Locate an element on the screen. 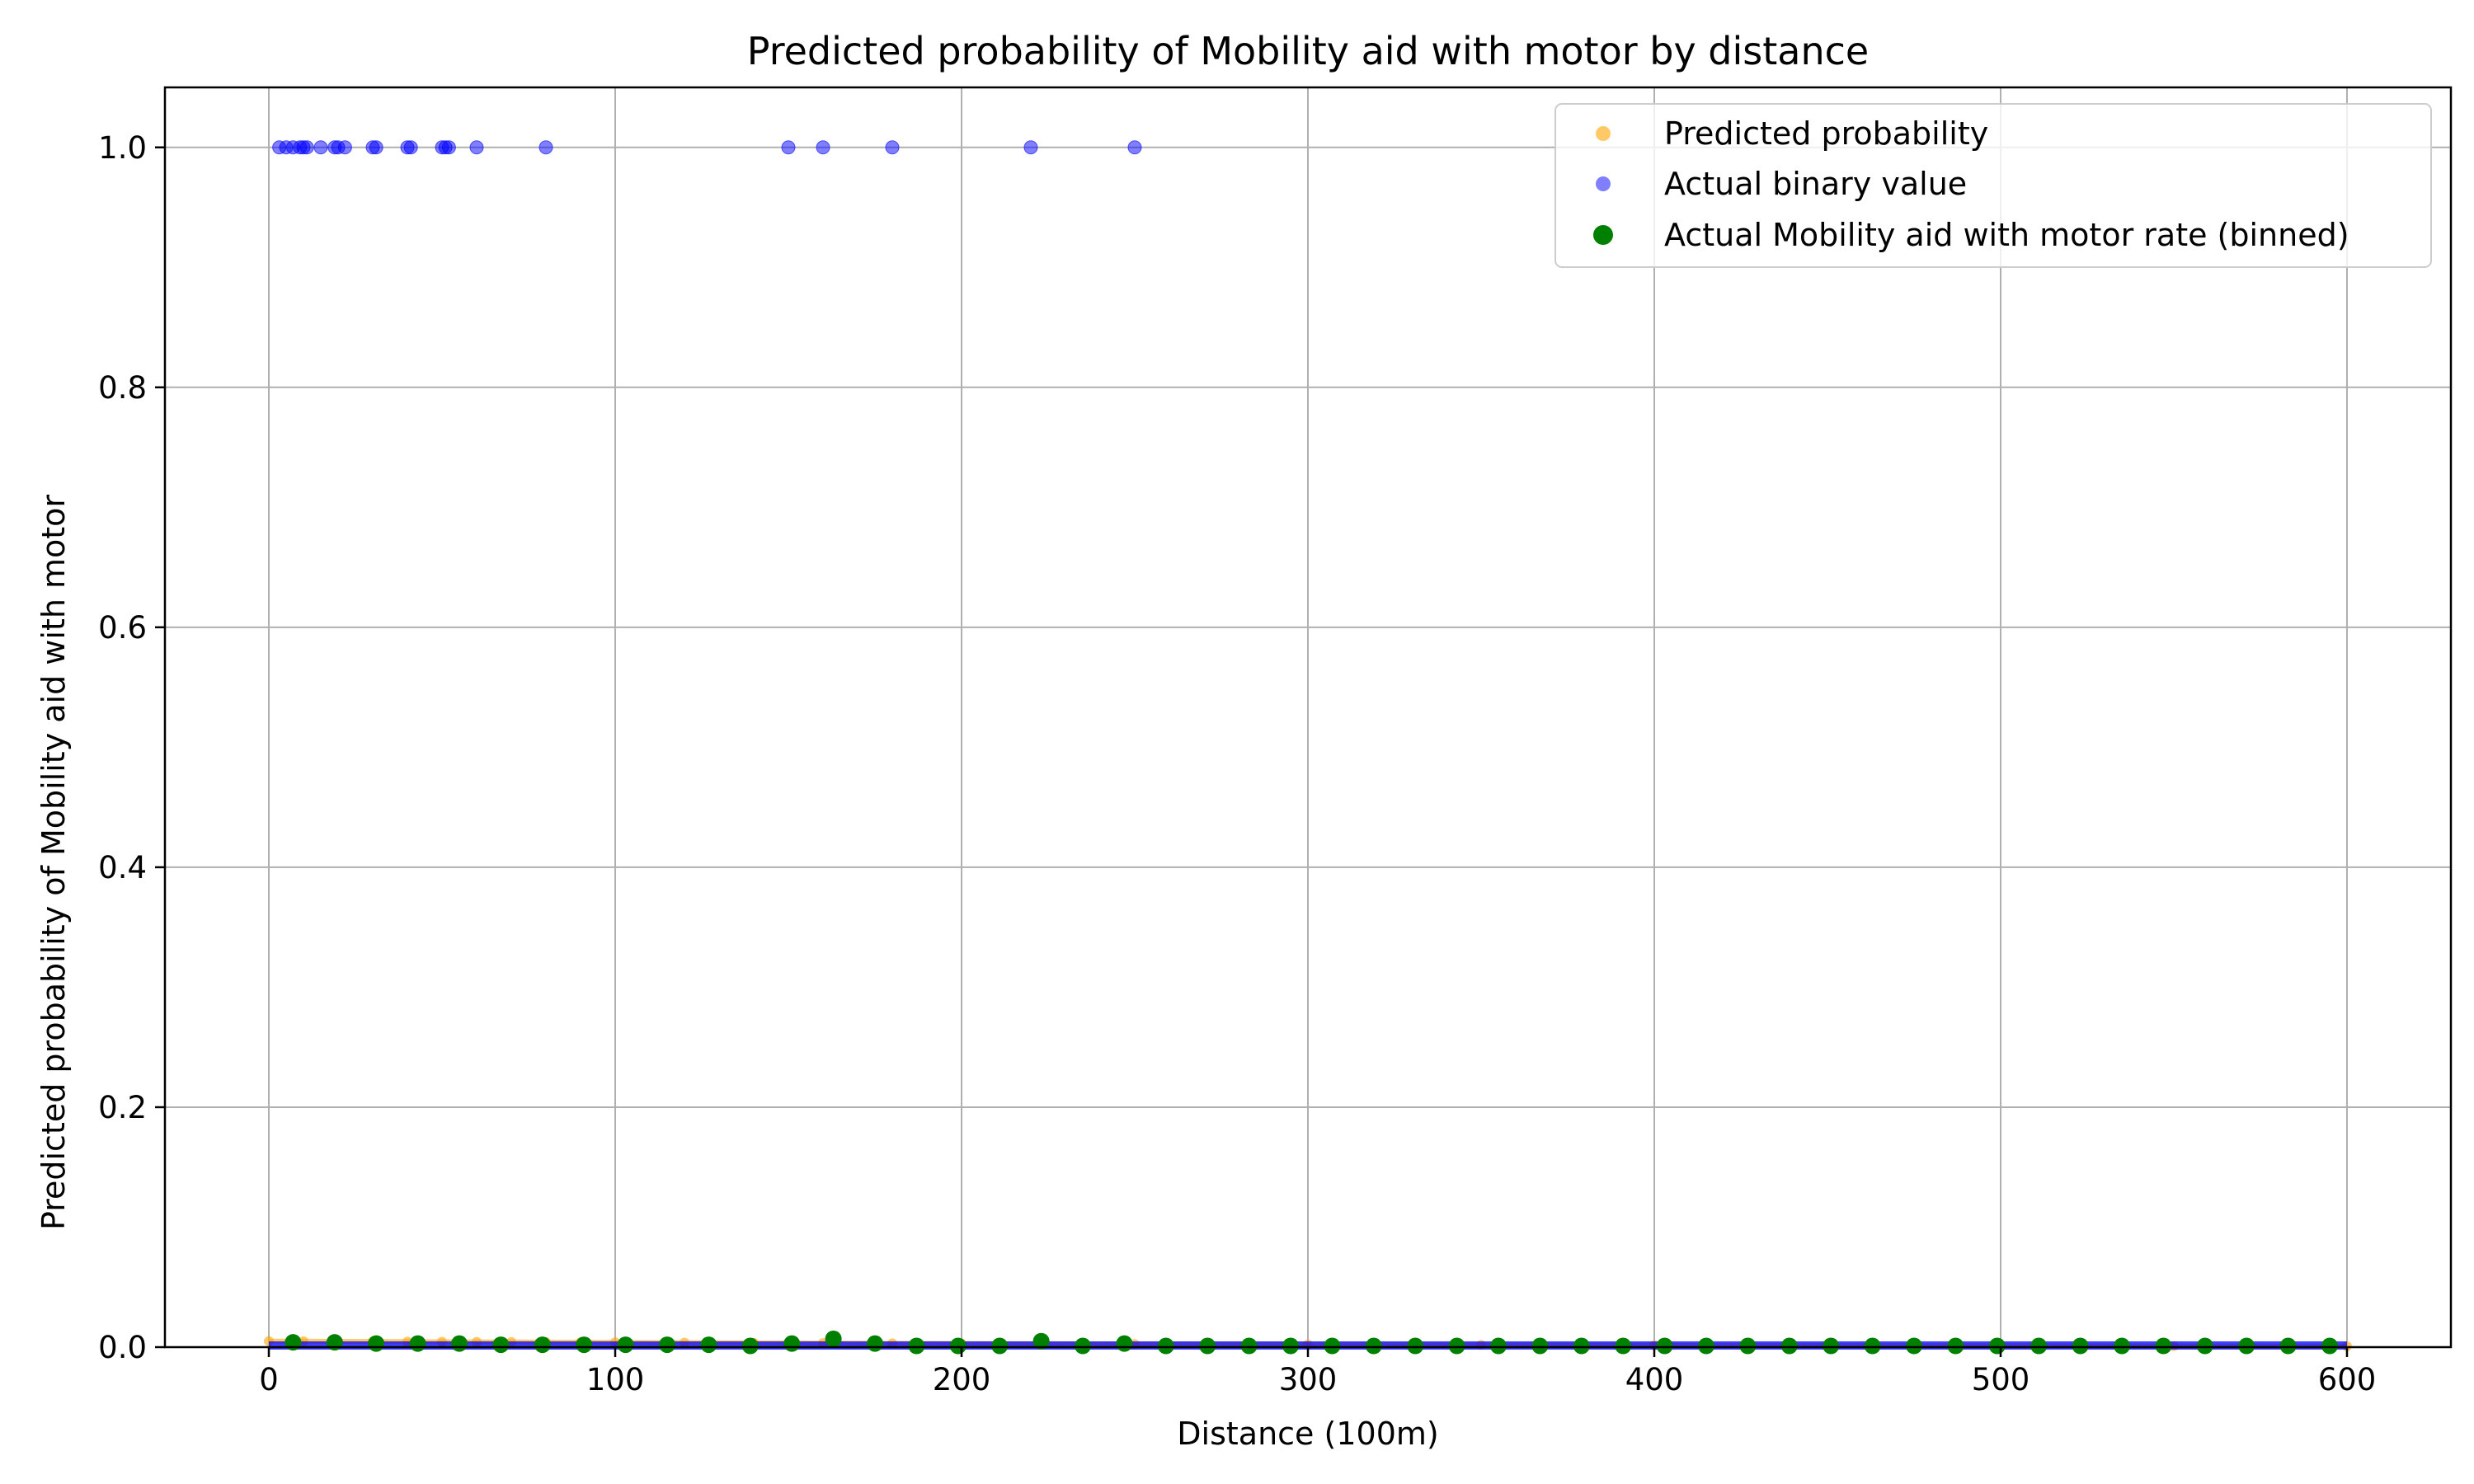  x-tick-label: 200 is located at coordinates (962, 1379).